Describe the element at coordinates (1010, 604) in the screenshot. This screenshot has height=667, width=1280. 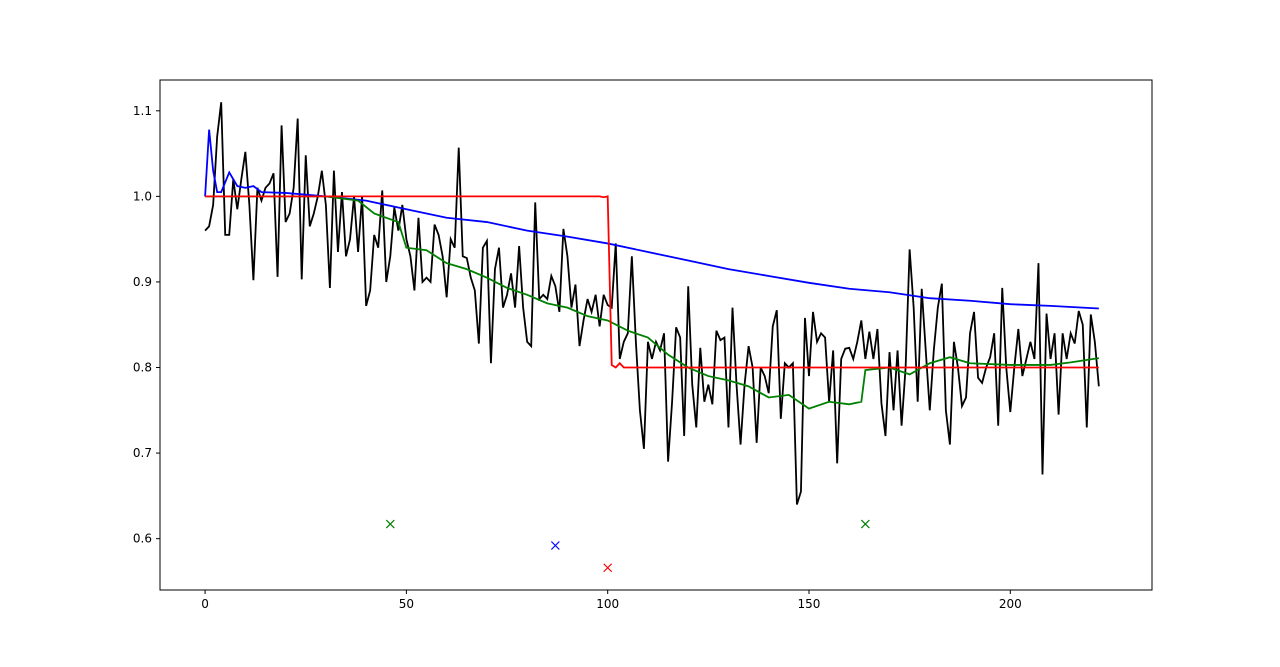
I see `x-tick-label: 200` at that location.